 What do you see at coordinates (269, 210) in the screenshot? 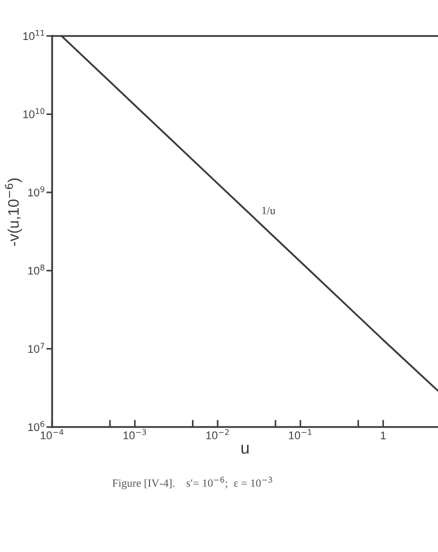
I see `annotation: 1/u` at bounding box center [269, 210].